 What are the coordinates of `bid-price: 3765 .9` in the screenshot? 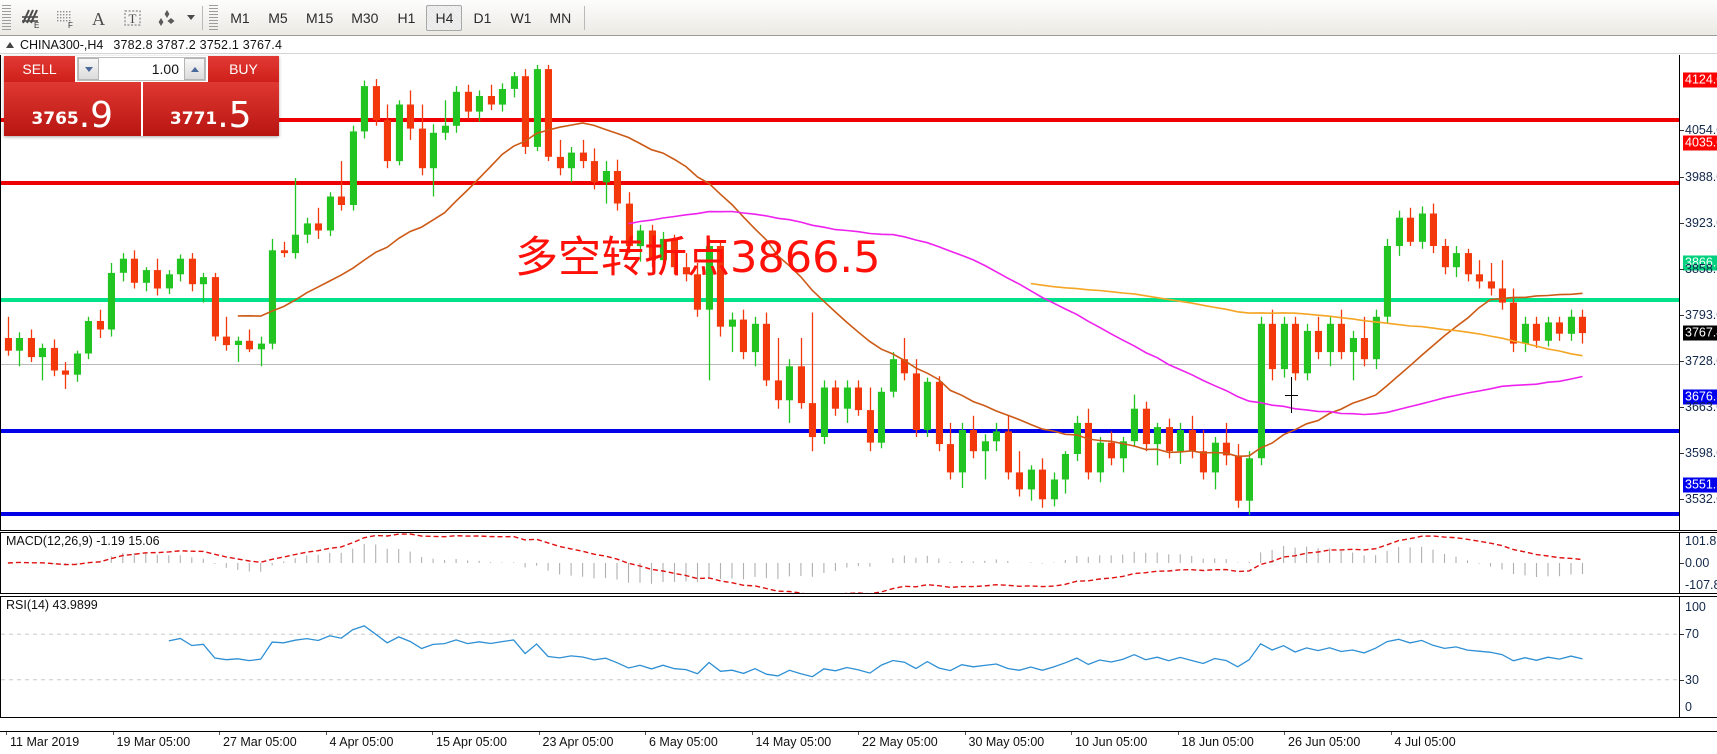 It's located at (73, 109).